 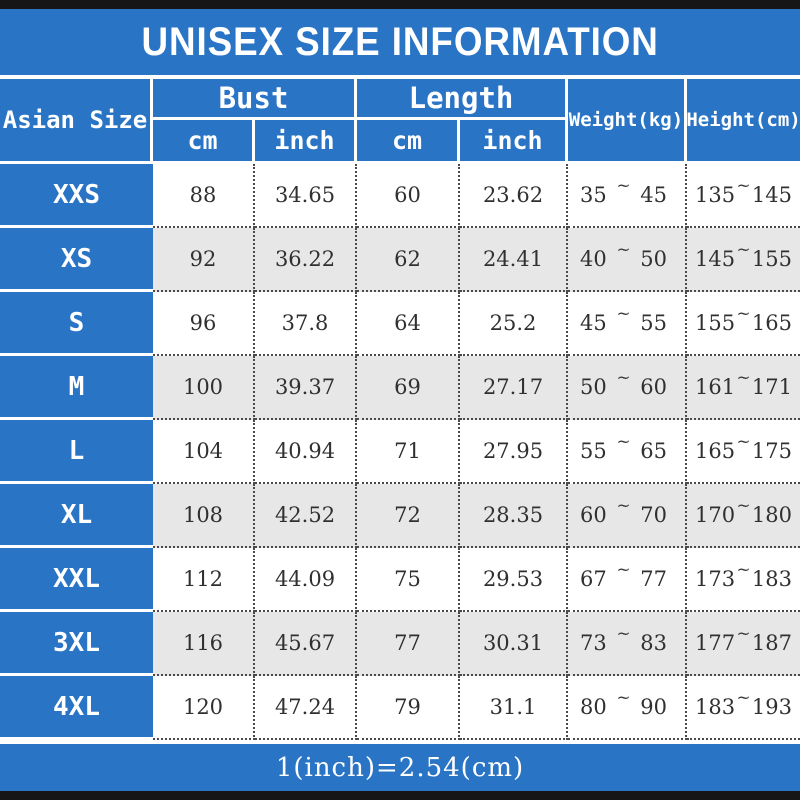 What do you see at coordinates (306, 644) in the screenshot?
I see `bust-inch-cell: 45.67` at bounding box center [306, 644].